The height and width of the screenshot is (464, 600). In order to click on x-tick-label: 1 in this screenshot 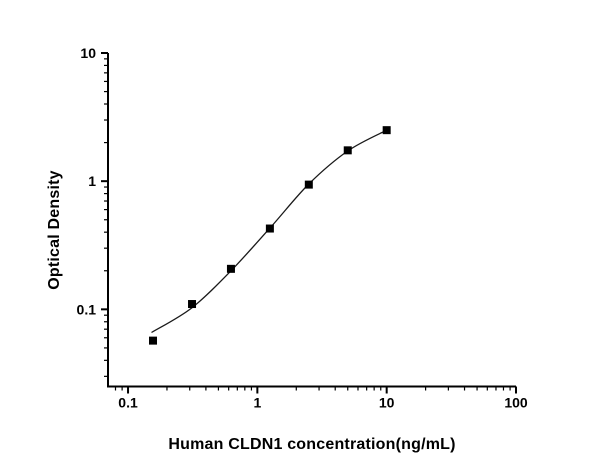, I will do `click(257, 403)`.